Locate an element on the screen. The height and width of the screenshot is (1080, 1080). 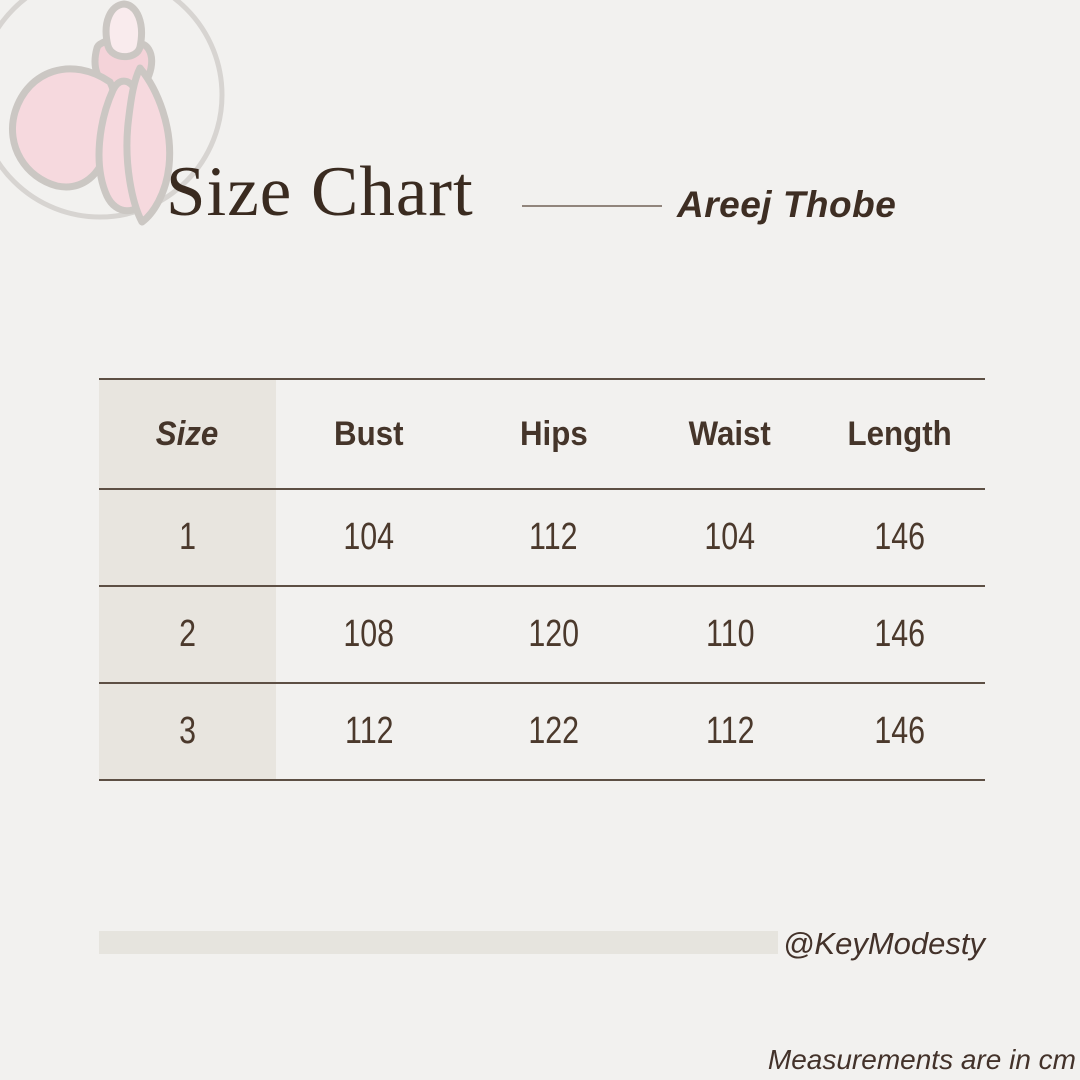
title-divider is located at coordinates (592, 206).